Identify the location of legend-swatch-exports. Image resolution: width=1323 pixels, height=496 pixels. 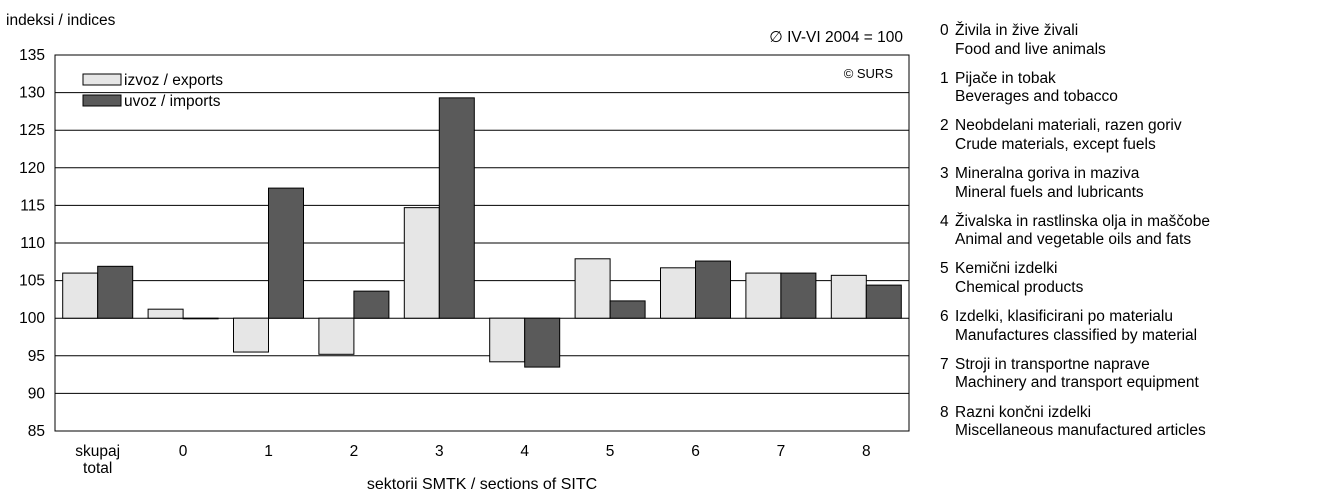
(102, 79).